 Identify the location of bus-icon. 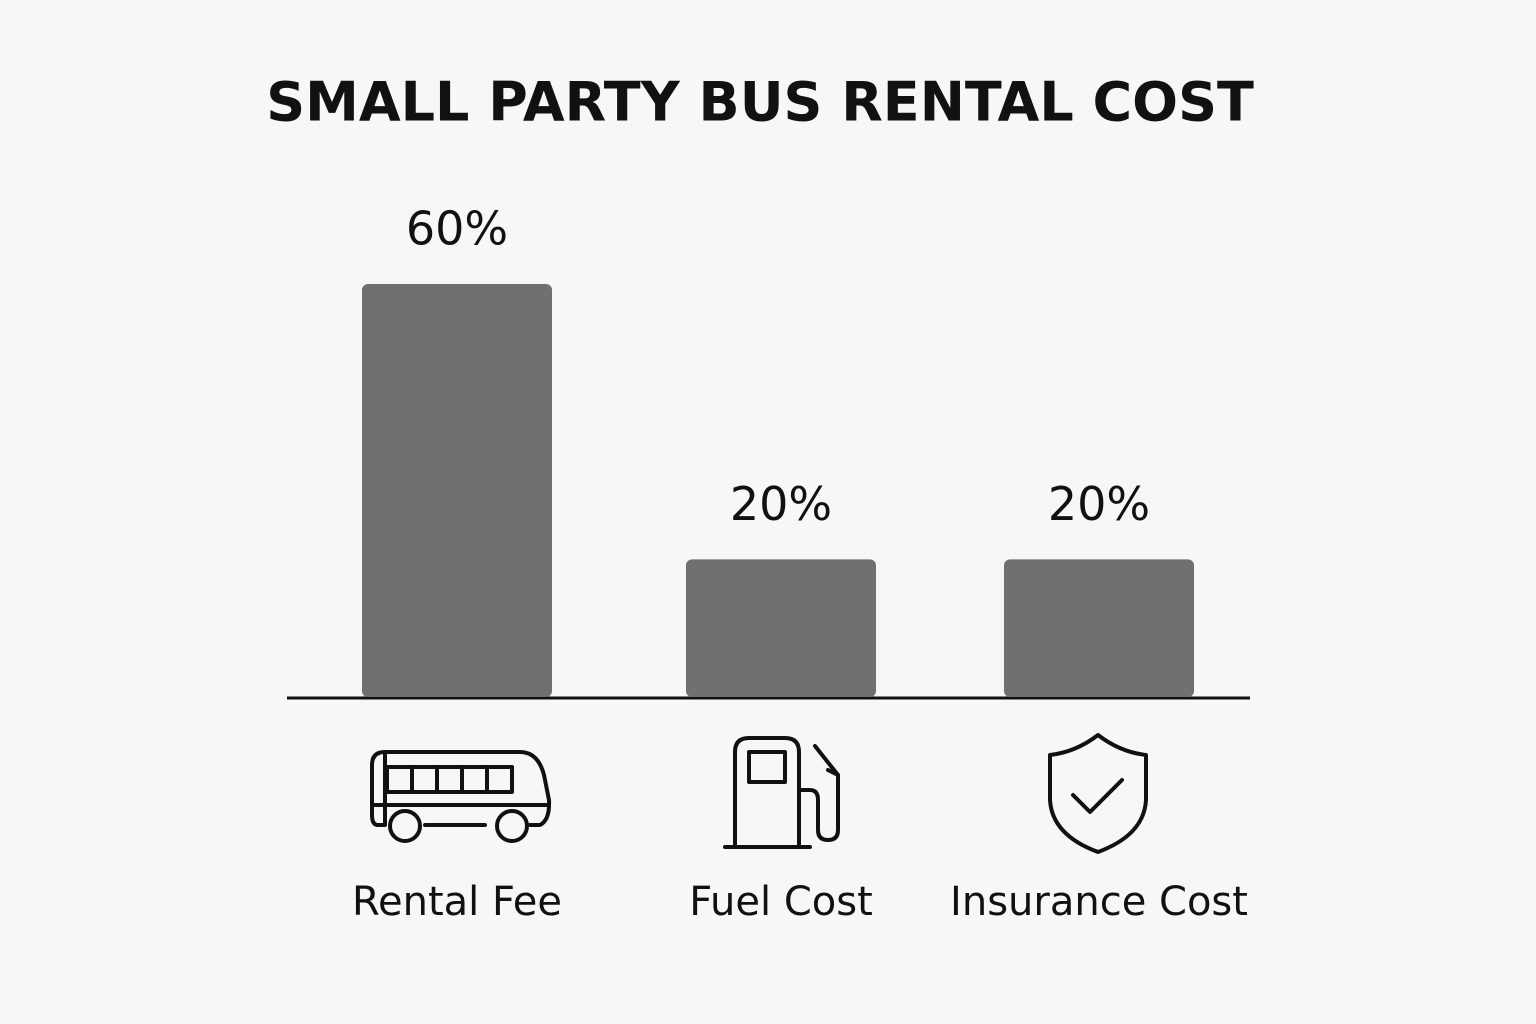
(461, 796).